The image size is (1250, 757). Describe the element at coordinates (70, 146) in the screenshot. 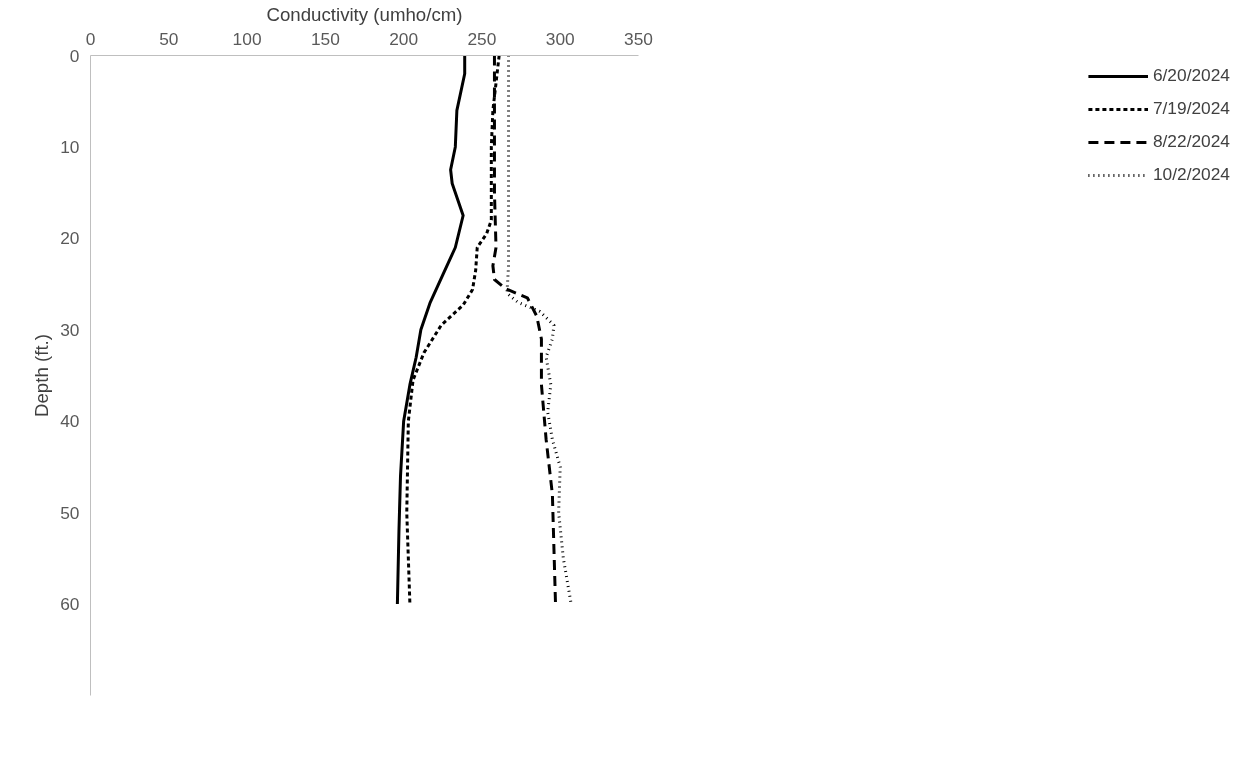

I see `y-tick-label: 10` at that location.